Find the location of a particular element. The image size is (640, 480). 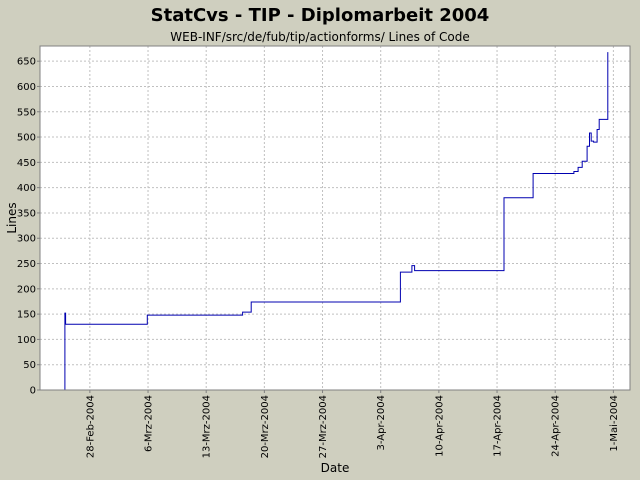

x-tick-label: 20-Mrz-2004 is located at coordinates (265, 426).